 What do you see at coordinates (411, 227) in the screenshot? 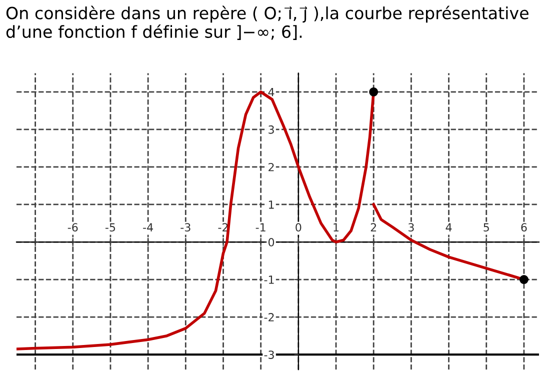
I see `x-tick-label: 3` at bounding box center [411, 227].